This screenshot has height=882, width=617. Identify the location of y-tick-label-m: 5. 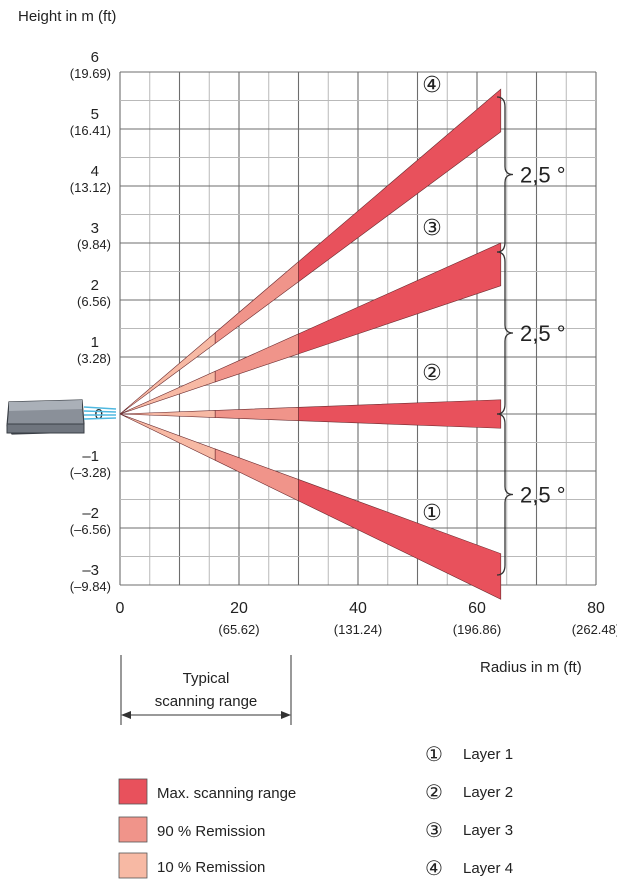
(95, 114).